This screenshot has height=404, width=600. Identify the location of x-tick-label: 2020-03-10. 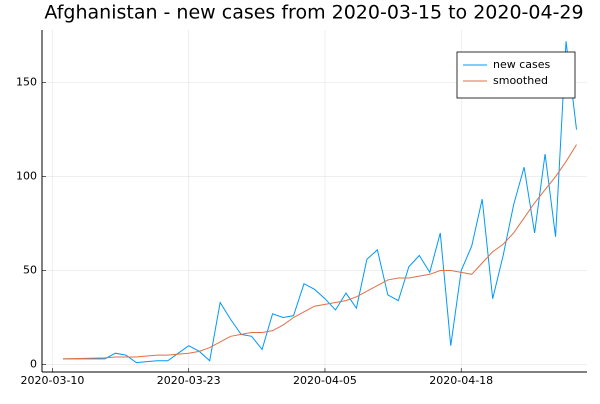
(53, 380).